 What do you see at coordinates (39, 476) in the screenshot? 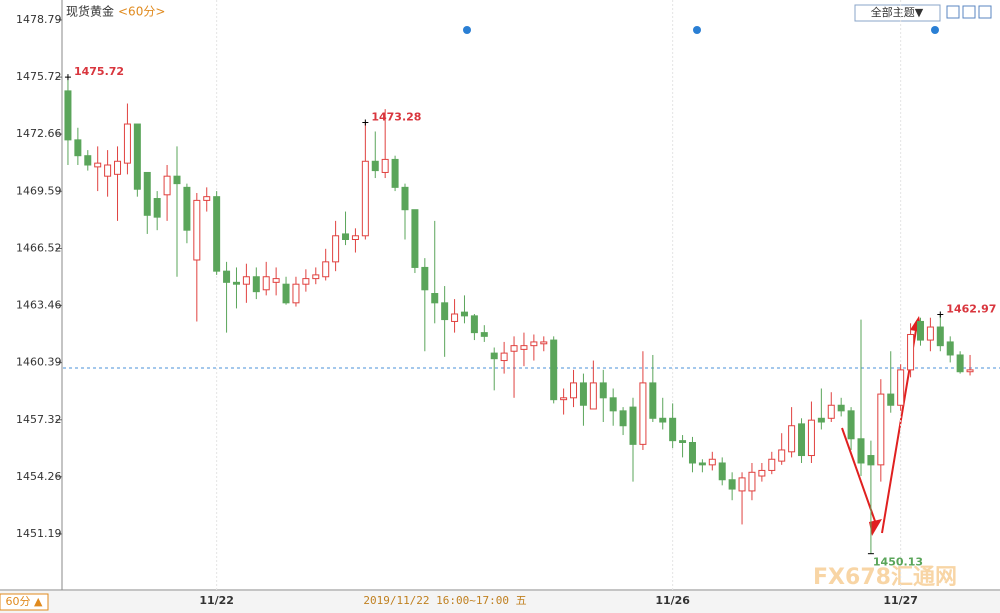
I see `y-tick-label: 1454.26` at bounding box center [39, 476].